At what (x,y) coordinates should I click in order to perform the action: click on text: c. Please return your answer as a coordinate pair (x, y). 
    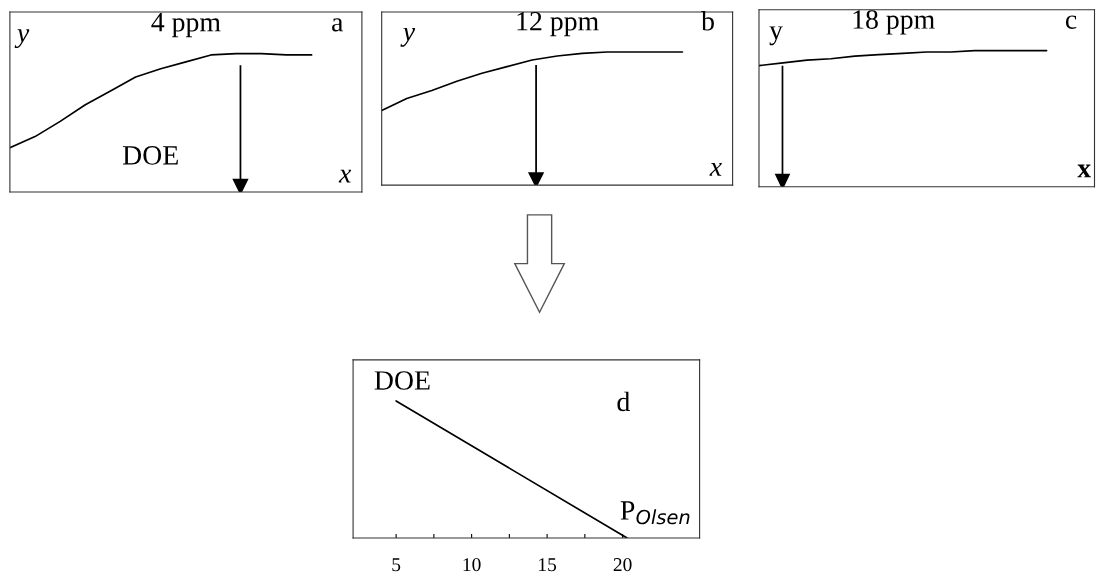
    Looking at the image, I should click on (1071, 22).